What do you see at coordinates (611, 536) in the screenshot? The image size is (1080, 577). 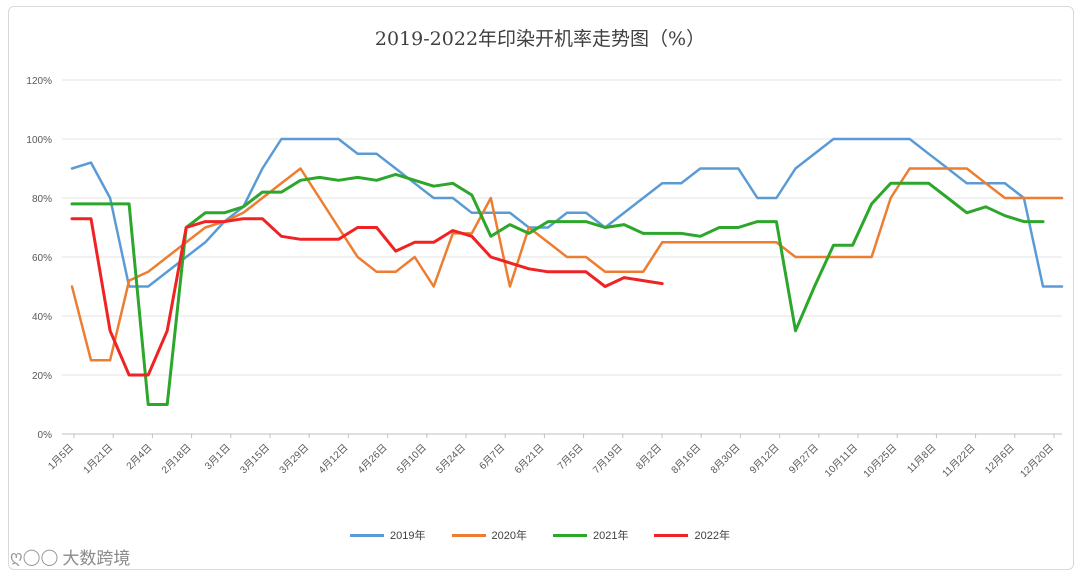 I see `legend-label-2021: 2021年` at bounding box center [611, 536].